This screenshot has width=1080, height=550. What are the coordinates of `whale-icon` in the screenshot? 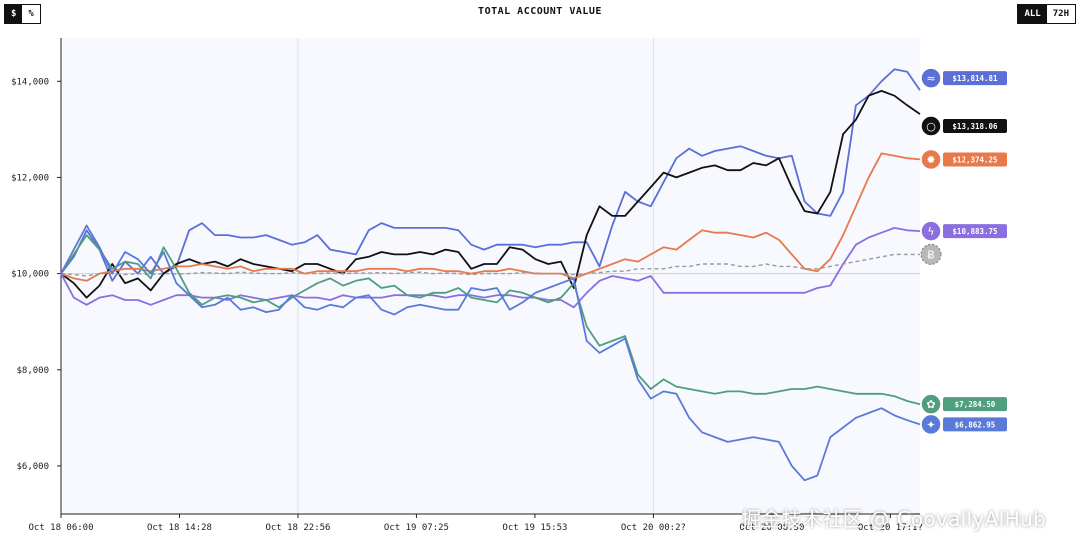 It's located at (931, 78).